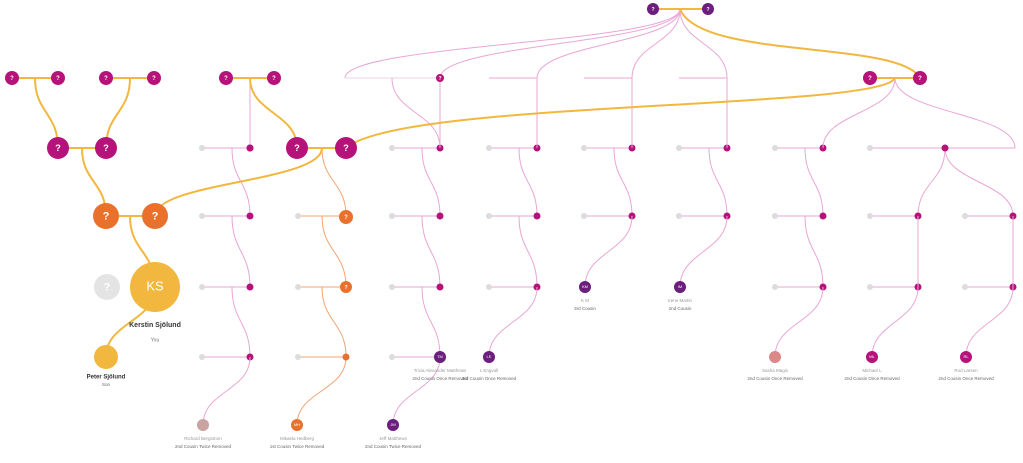 The height and width of the screenshot is (463, 1023). What do you see at coordinates (872, 356) in the screenshot?
I see `relative-initials: ML` at bounding box center [872, 356].